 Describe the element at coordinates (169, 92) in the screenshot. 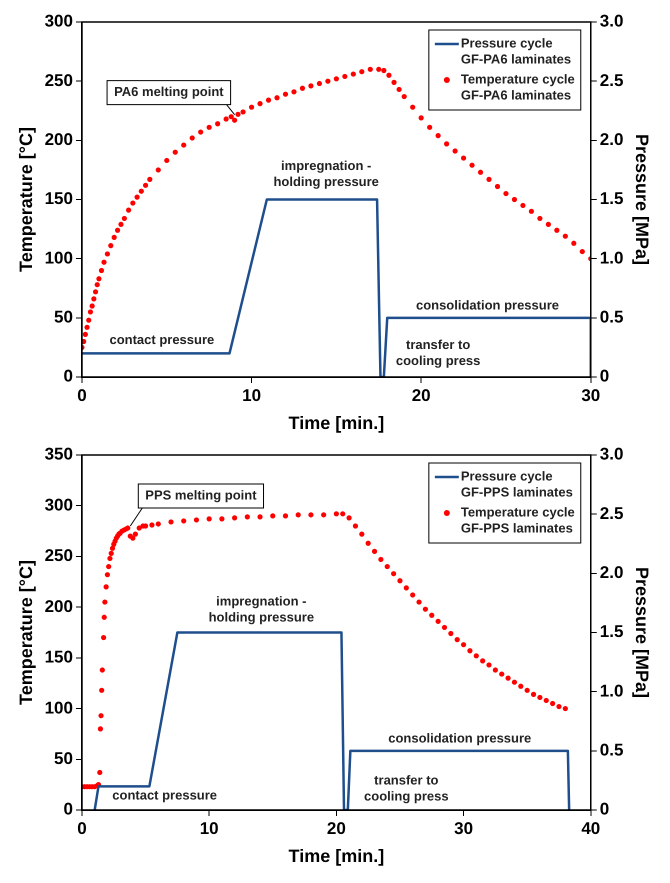

I see `annotation: PA6 melting point` at that location.